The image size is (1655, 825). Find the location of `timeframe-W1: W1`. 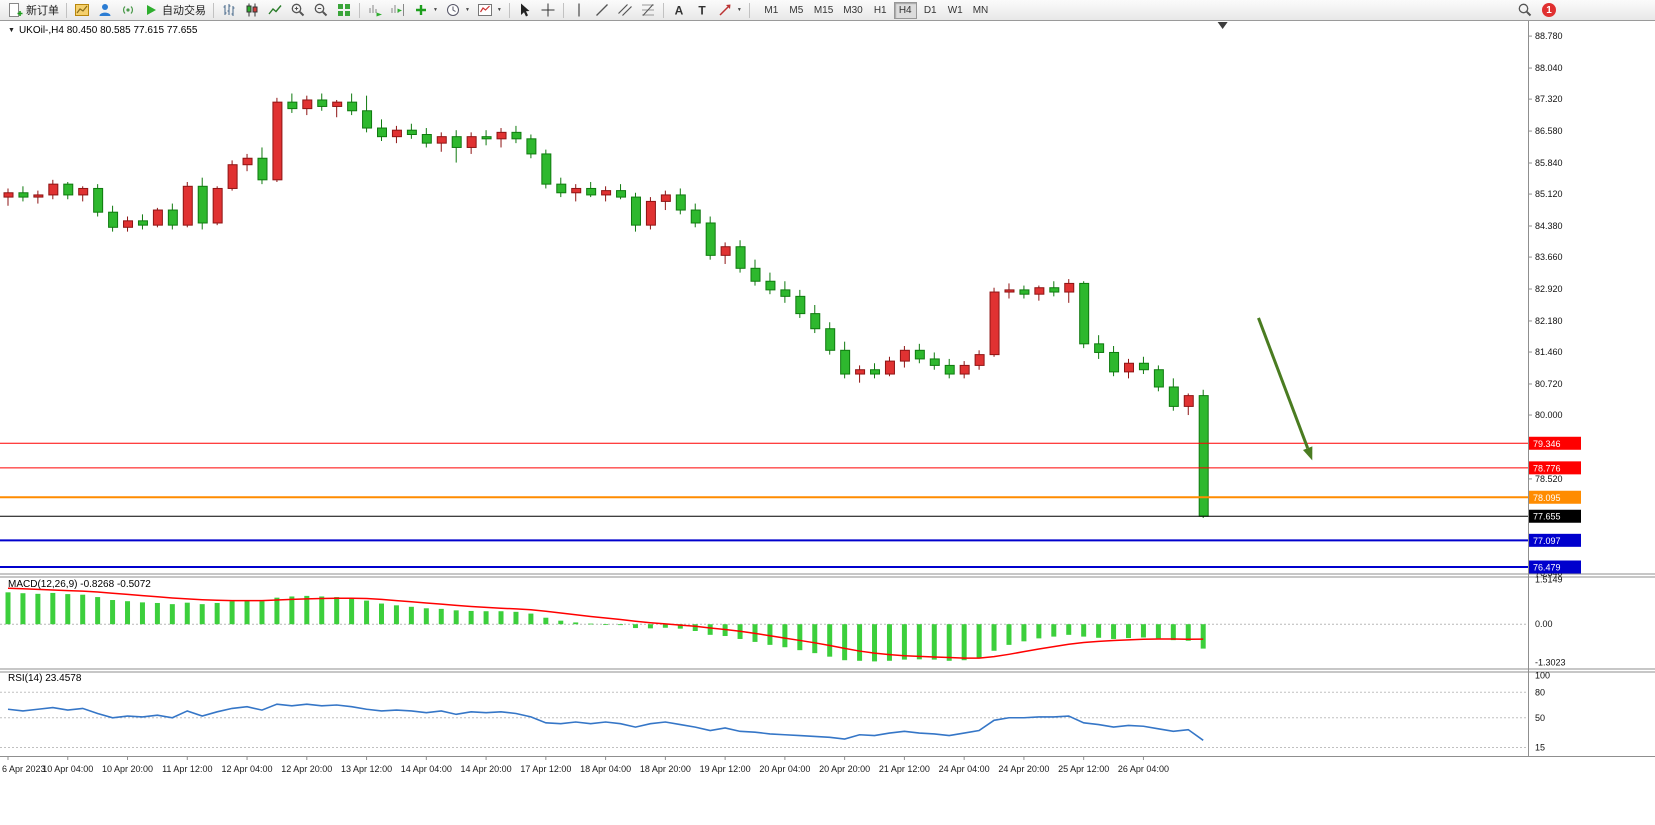

timeframe-W1: W1 is located at coordinates (955, 10).